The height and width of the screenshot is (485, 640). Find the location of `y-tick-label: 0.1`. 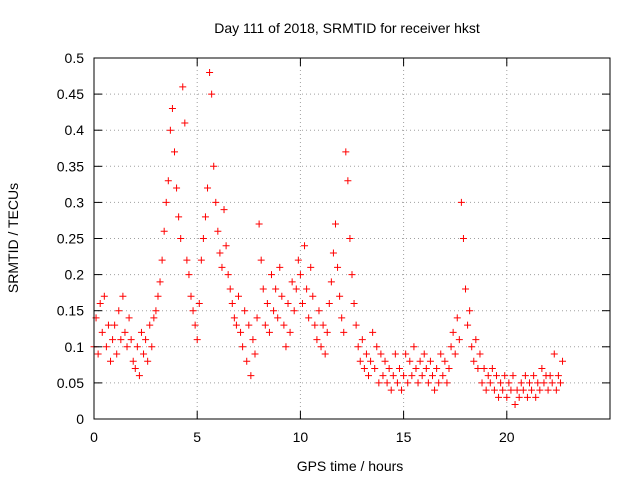

y-tick-label: 0.1 is located at coordinates (75, 347).